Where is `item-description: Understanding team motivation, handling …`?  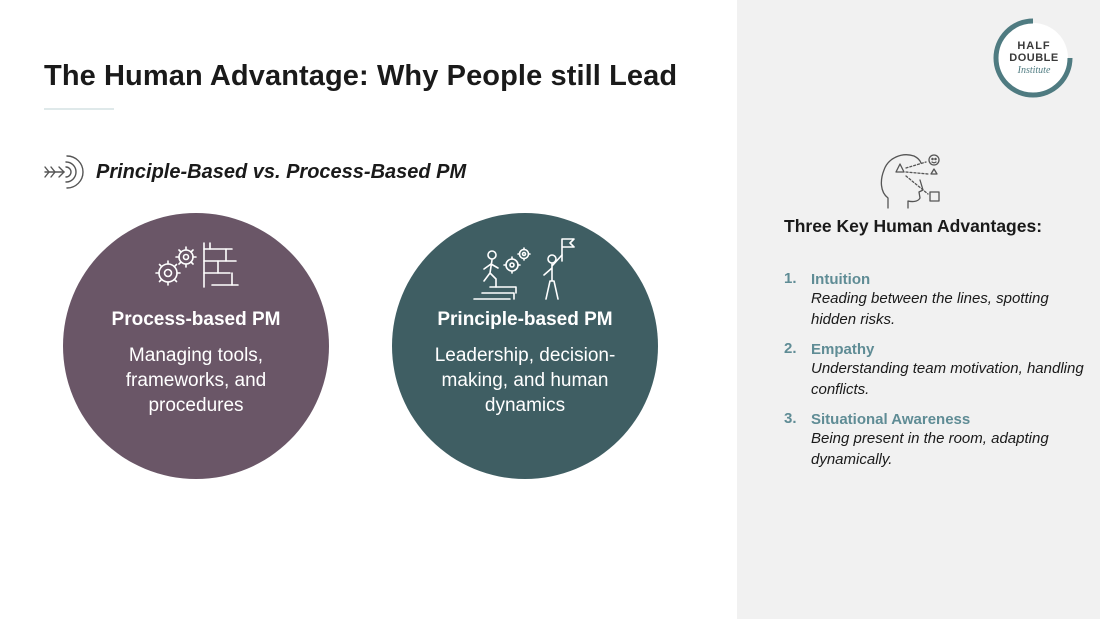 item-description: Understanding team motivation, handling … is located at coordinates (947, 379).